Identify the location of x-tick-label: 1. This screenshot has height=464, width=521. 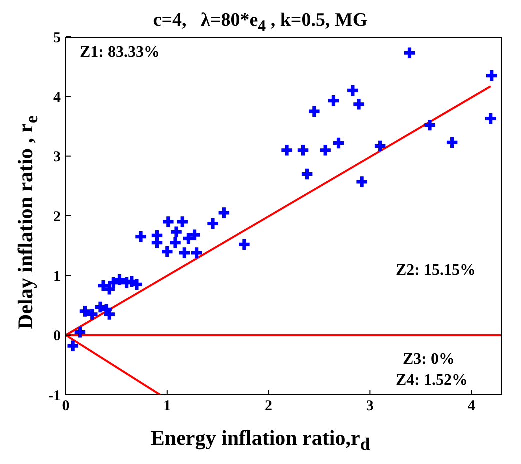
(168, 406).